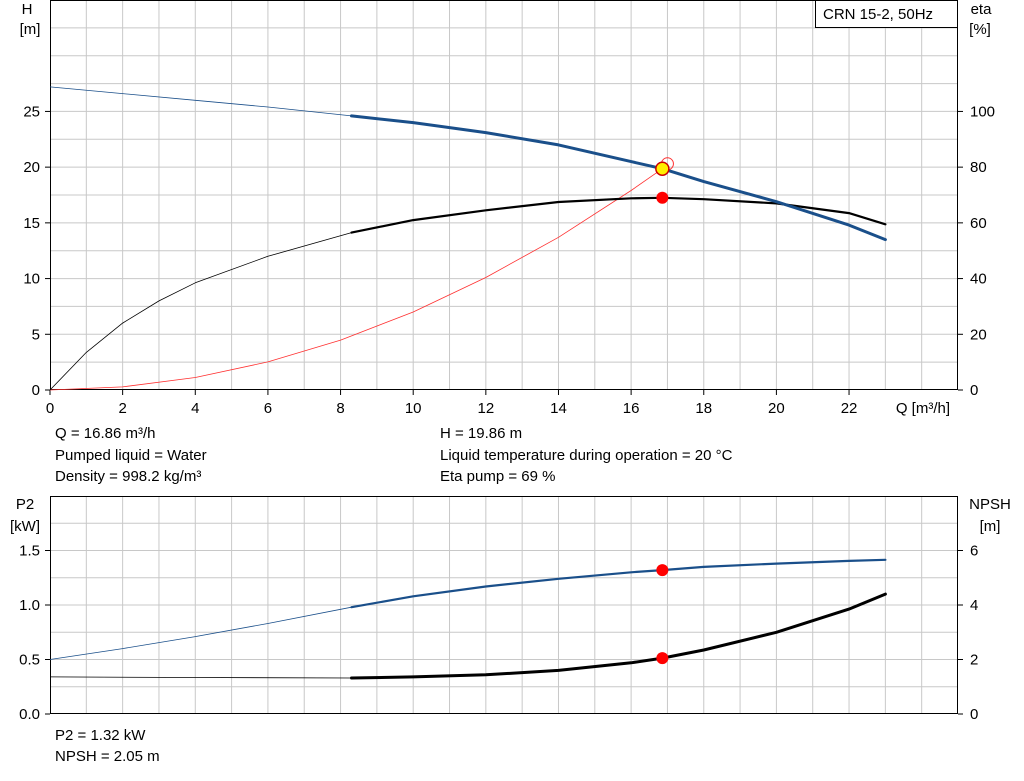 The width and height of the screenshot is (1024, 781). Describe the element at coordinates (200, 677) in the screenshot. I see `npsh-curve-thin` at that location.